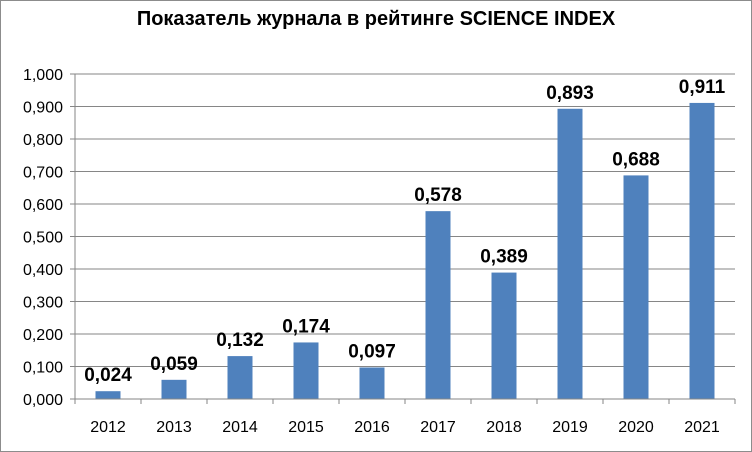 The width and height of the screenshot is (752, 452). I want to click on bar-2018, so click(504, 335).